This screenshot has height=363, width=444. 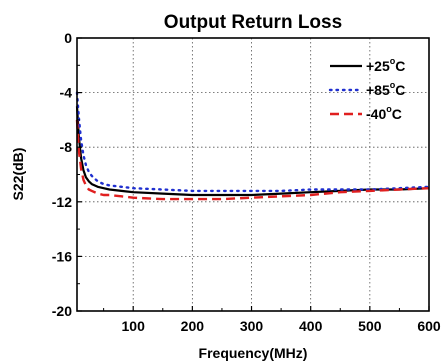 I want to click on x-tick-label: 300, so click(x=252, y=326).